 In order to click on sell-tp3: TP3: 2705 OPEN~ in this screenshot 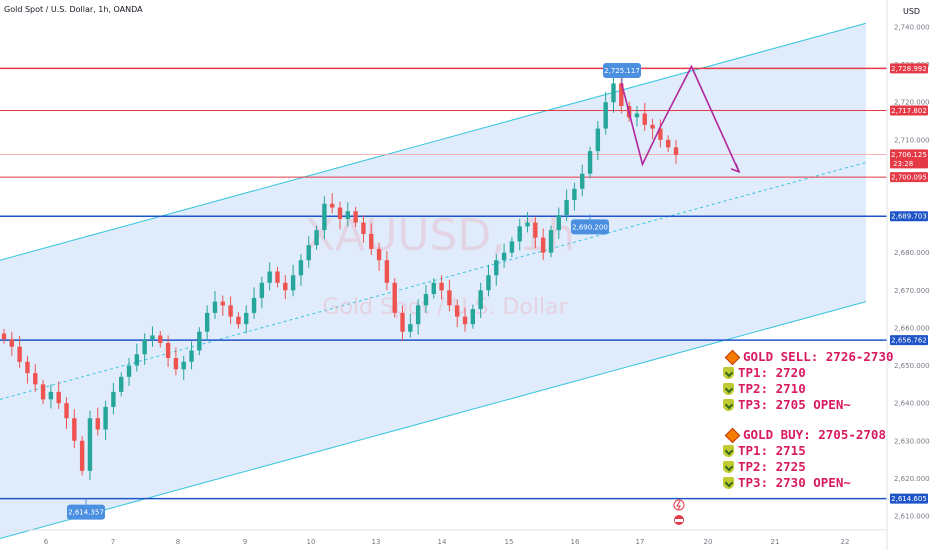, I will do `click(794, 404)`.